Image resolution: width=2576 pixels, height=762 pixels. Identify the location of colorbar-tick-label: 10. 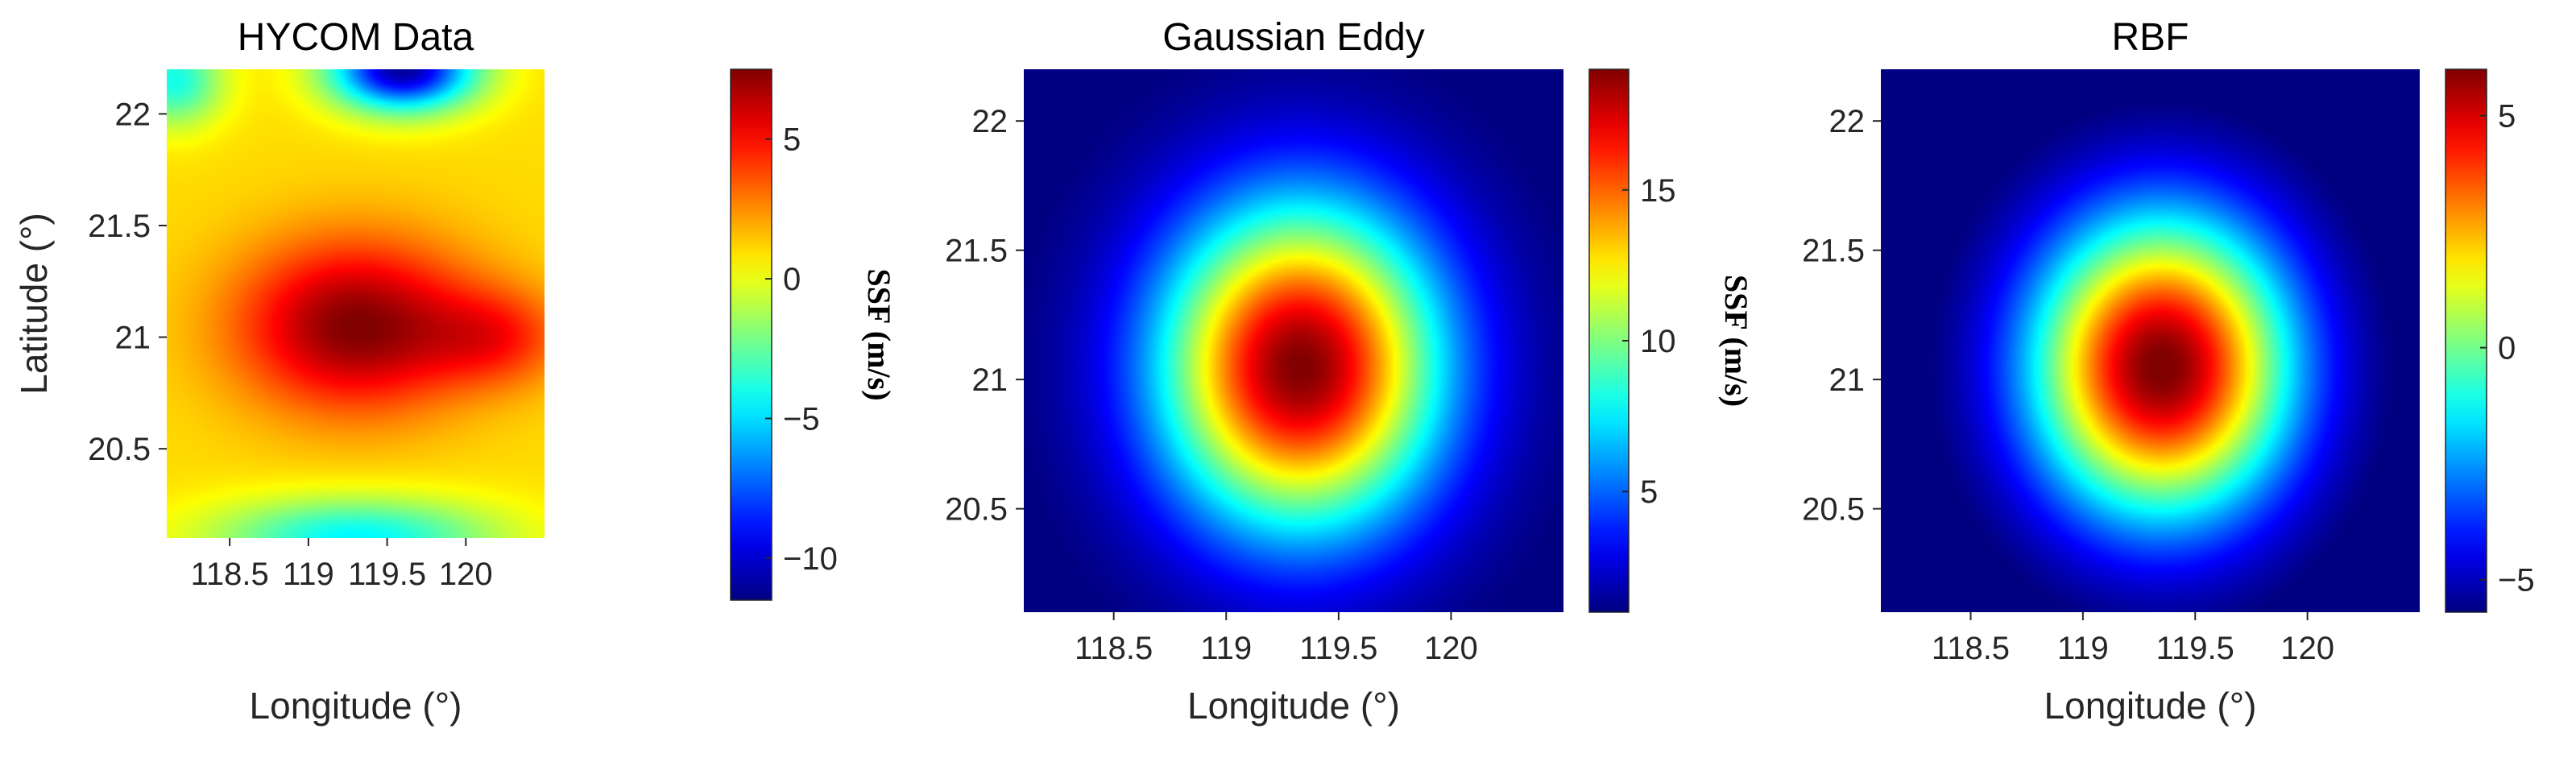
(1658, 341).